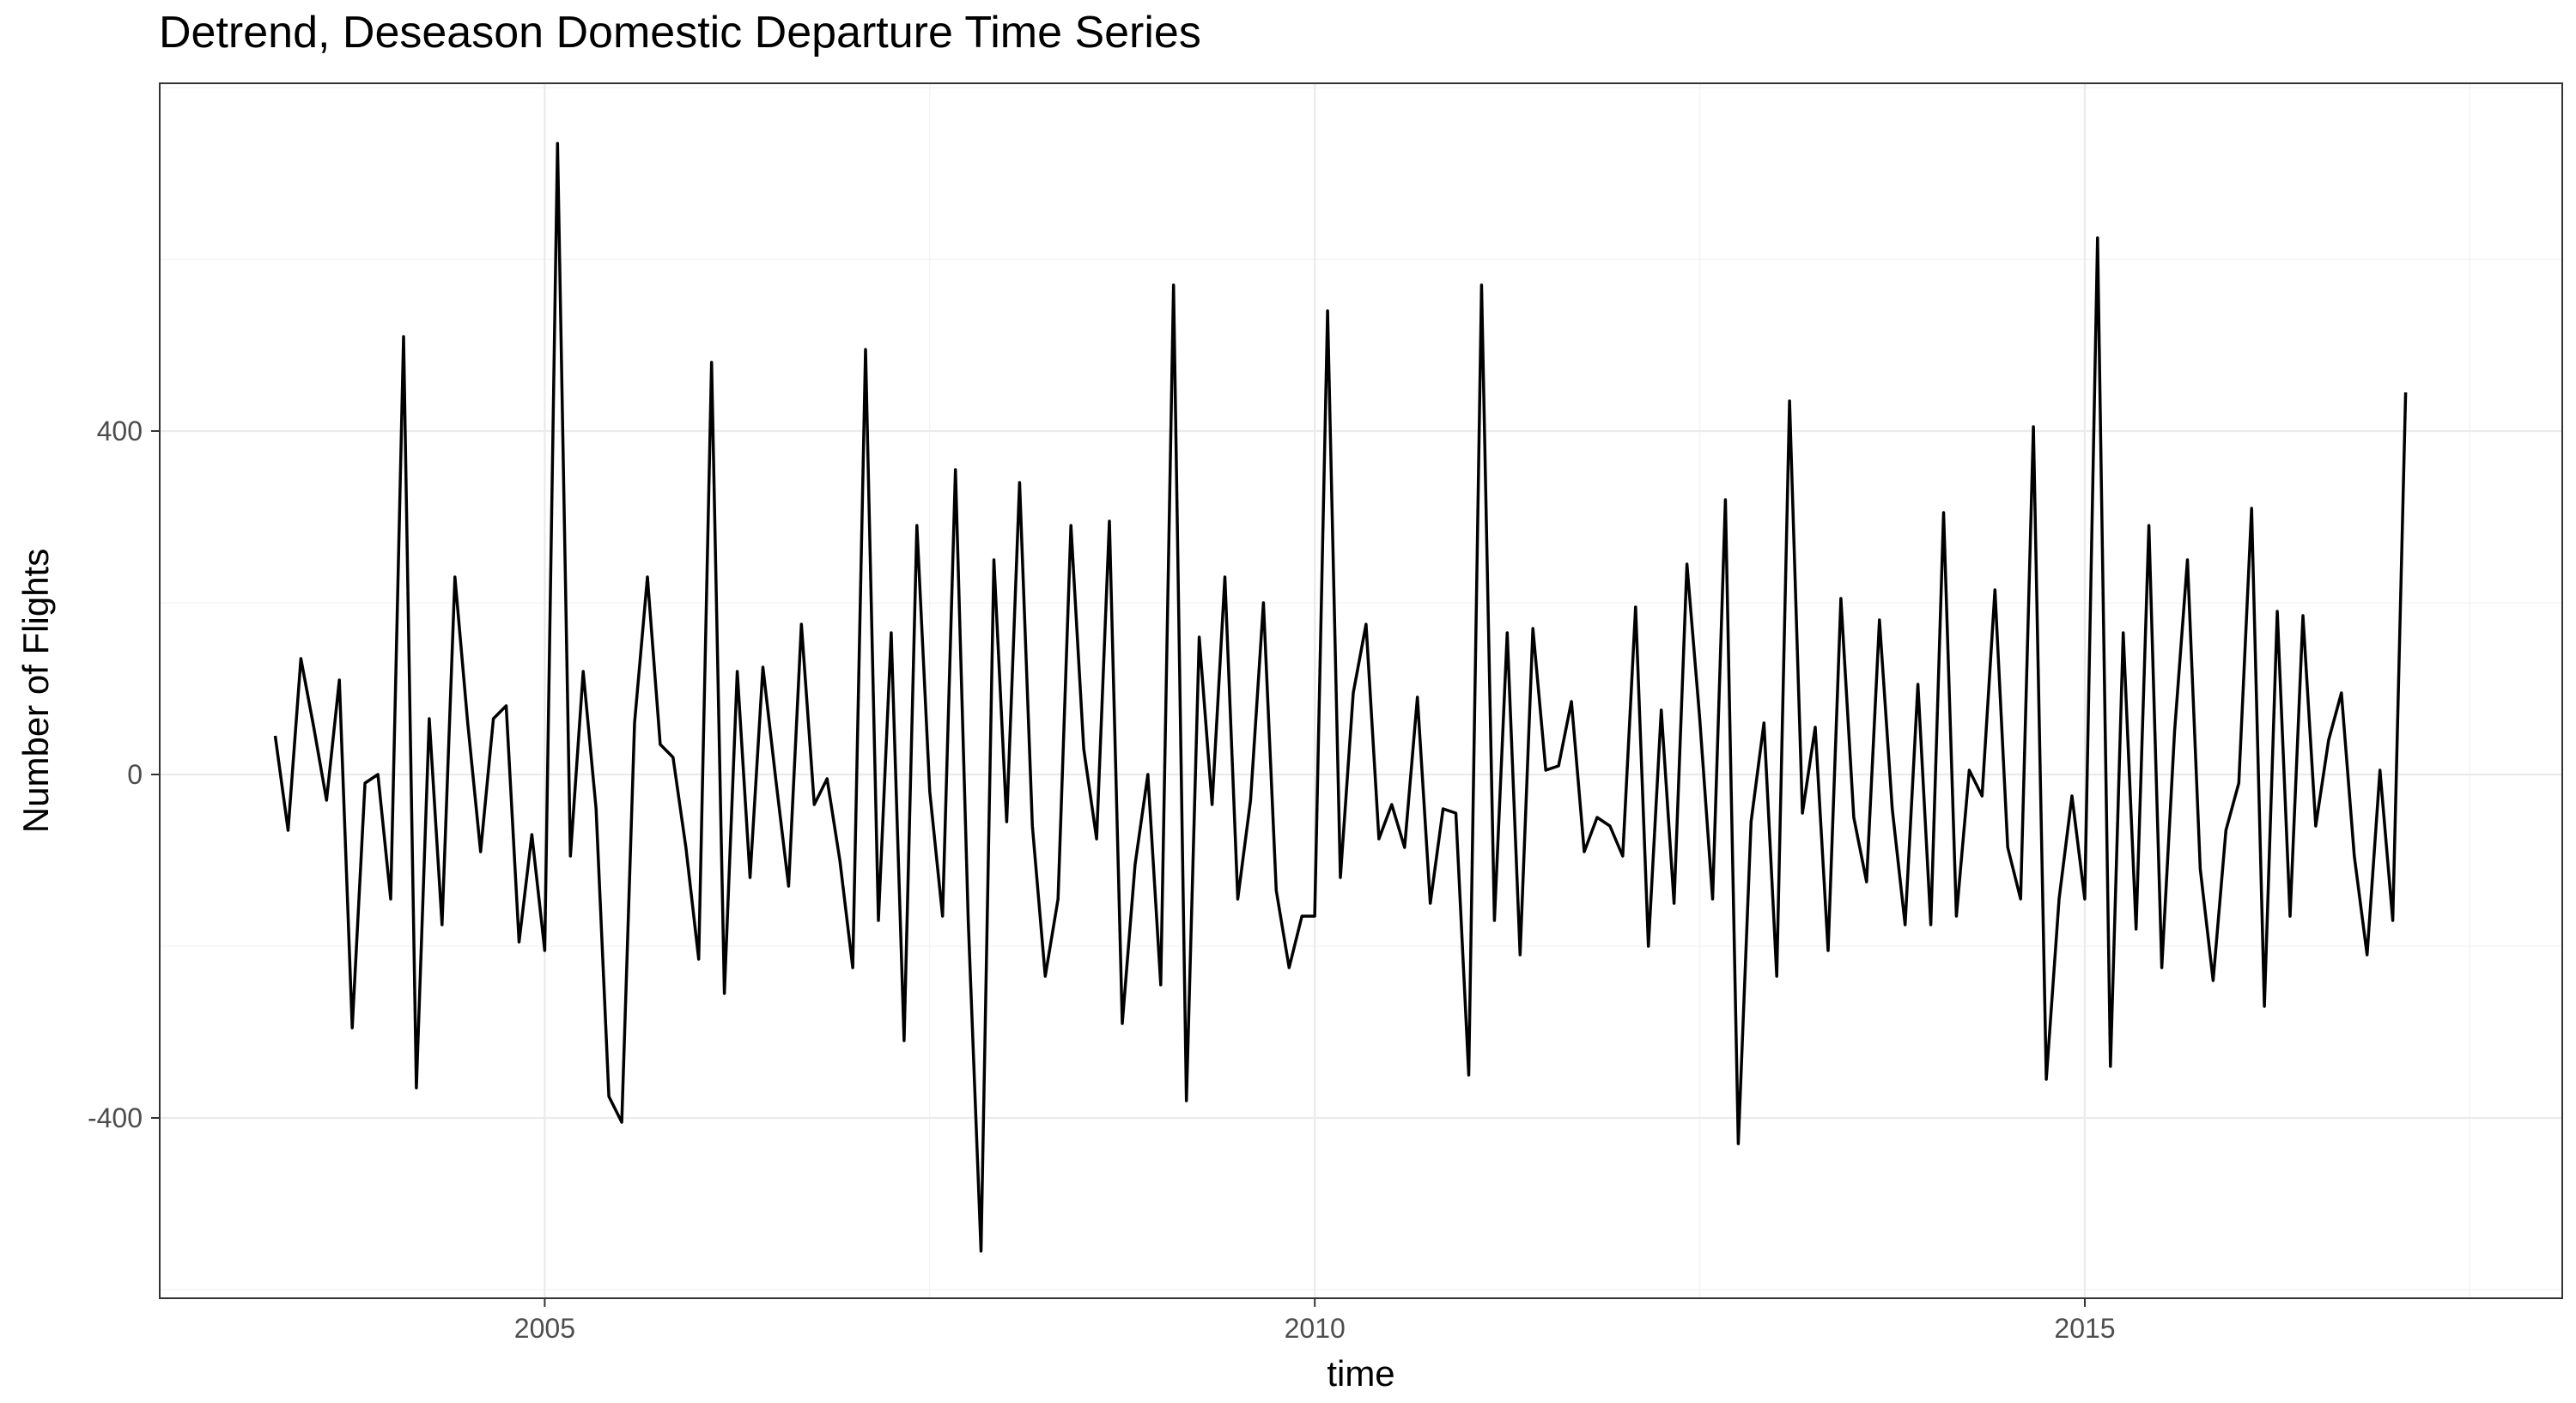  What do you see at coordinates (2084, 1328) in the screenshot?
I see `x-tick-label: 2015` at bounding box center [2084, 1328].